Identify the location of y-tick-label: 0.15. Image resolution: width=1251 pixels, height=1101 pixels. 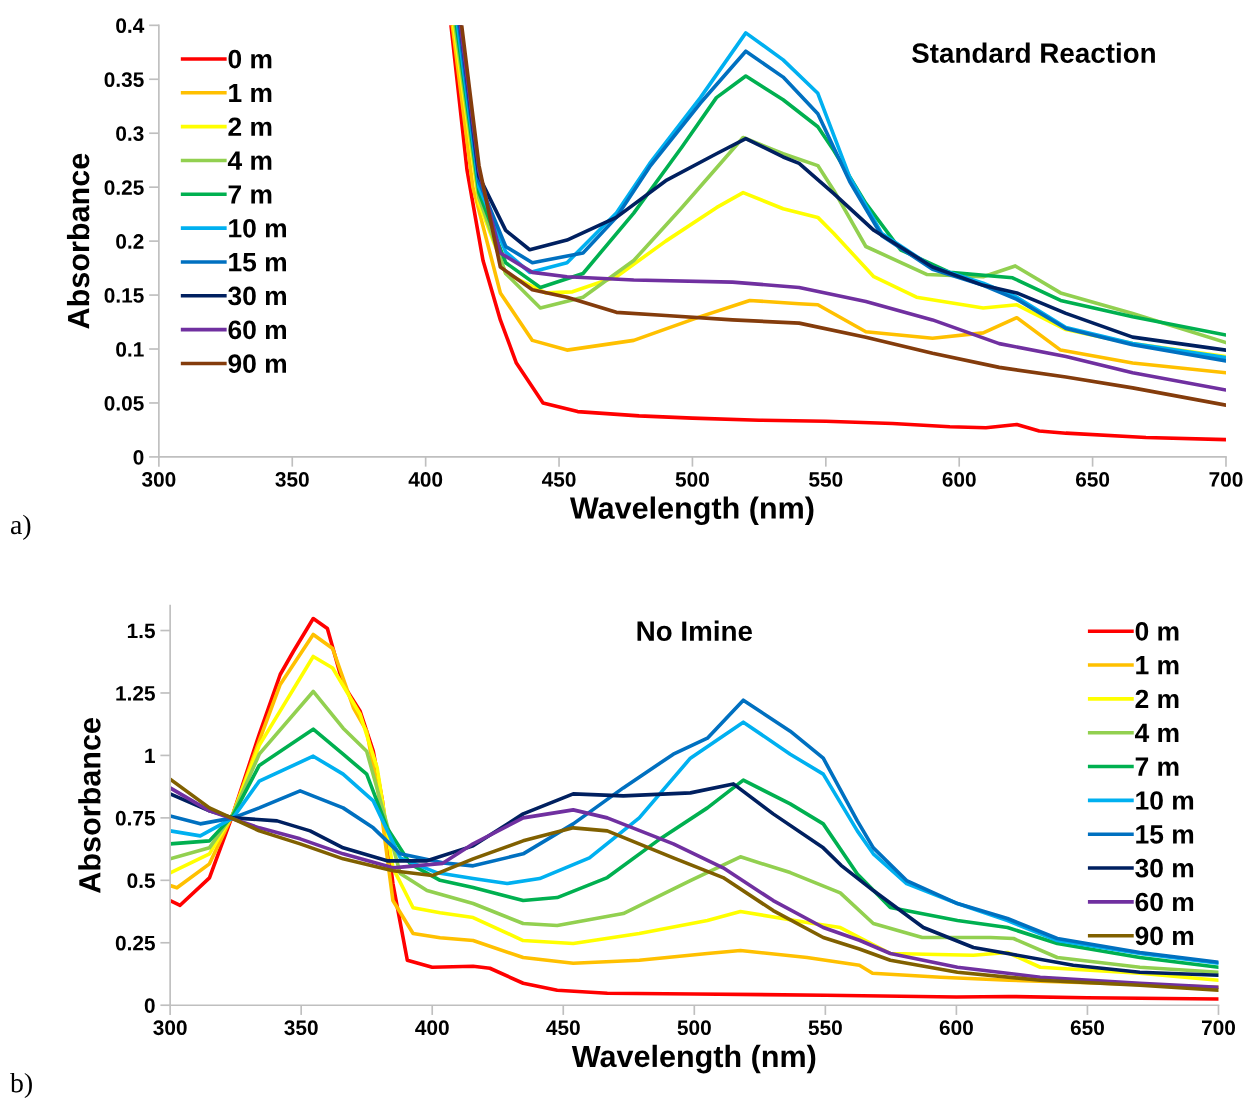
(124, 295).